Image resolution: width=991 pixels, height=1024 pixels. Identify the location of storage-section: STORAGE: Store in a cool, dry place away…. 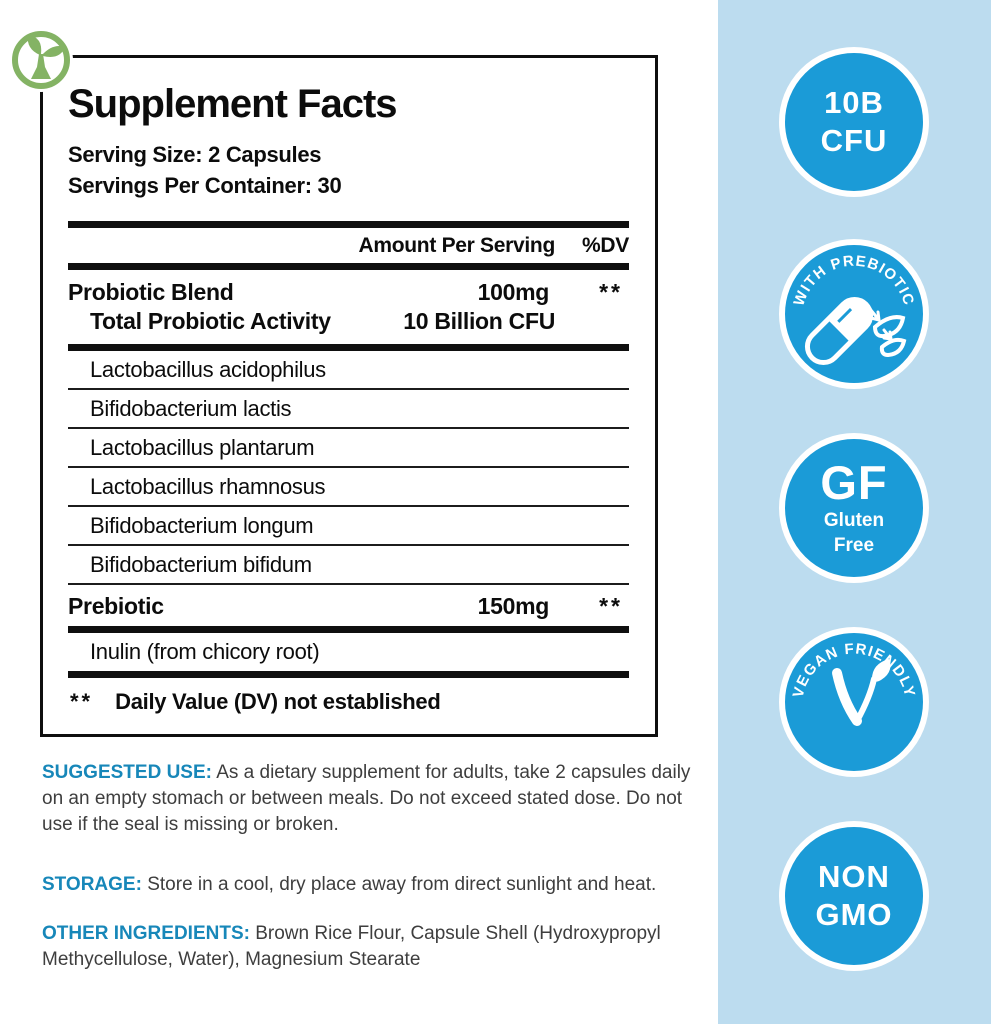
(371, 885).